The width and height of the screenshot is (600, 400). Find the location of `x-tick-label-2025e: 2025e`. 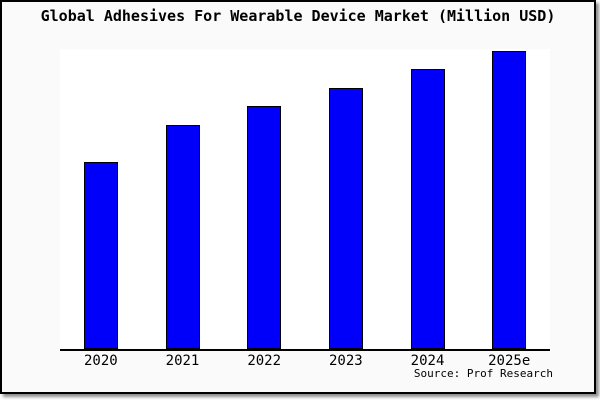

x-tick-label-2025e: 2025e is located at coordinates (509, 361).